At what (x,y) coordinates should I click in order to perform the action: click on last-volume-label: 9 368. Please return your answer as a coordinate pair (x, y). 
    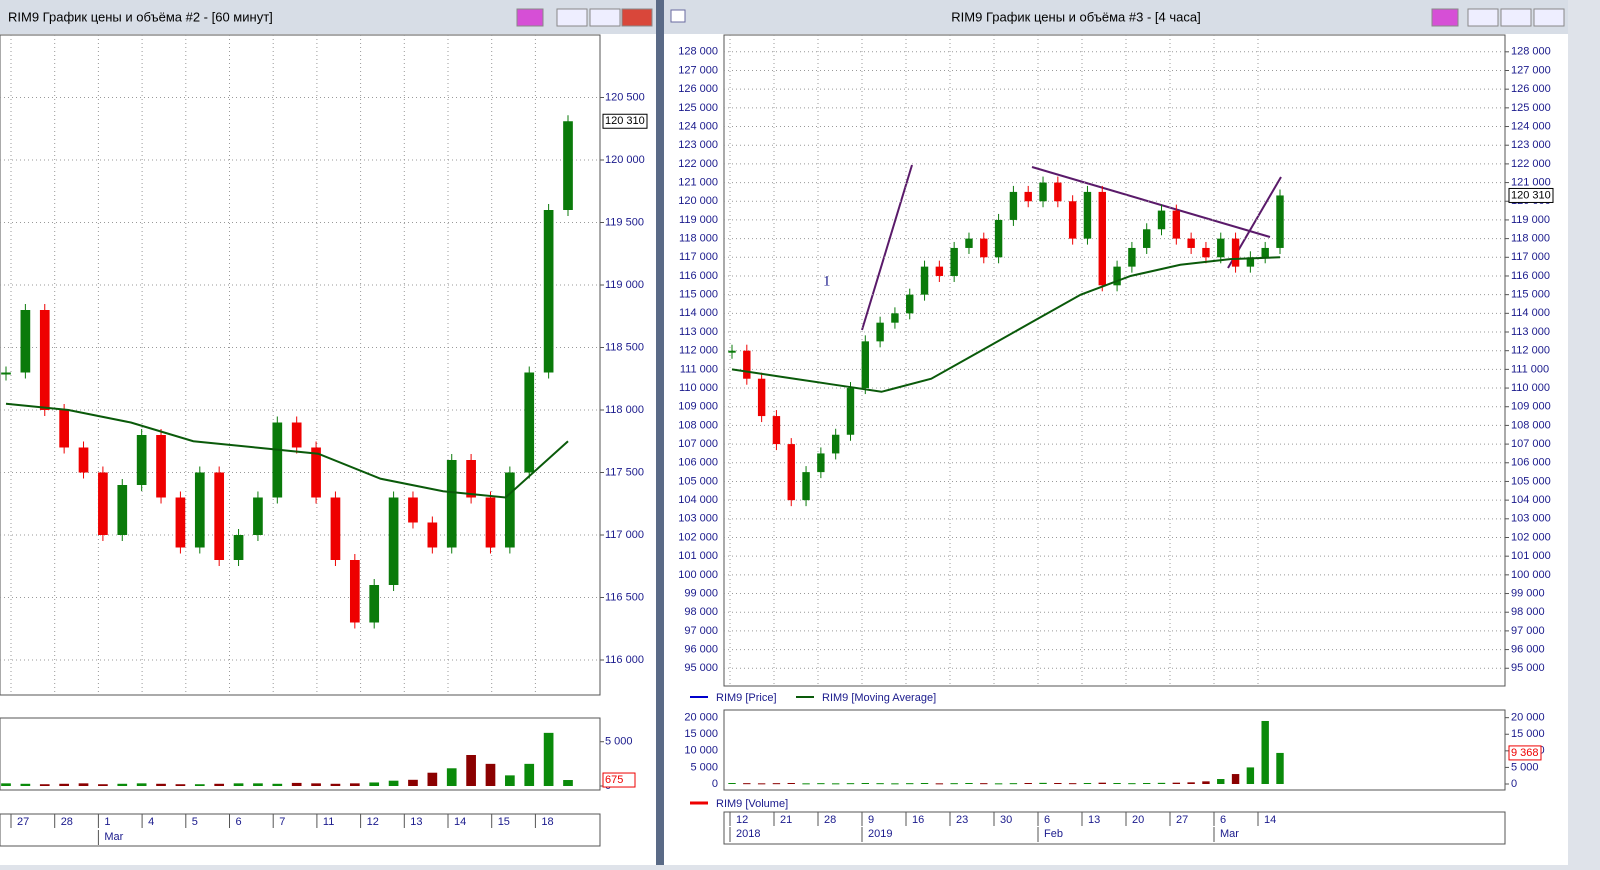
    Looking at the image, I should click on (1525, 753).